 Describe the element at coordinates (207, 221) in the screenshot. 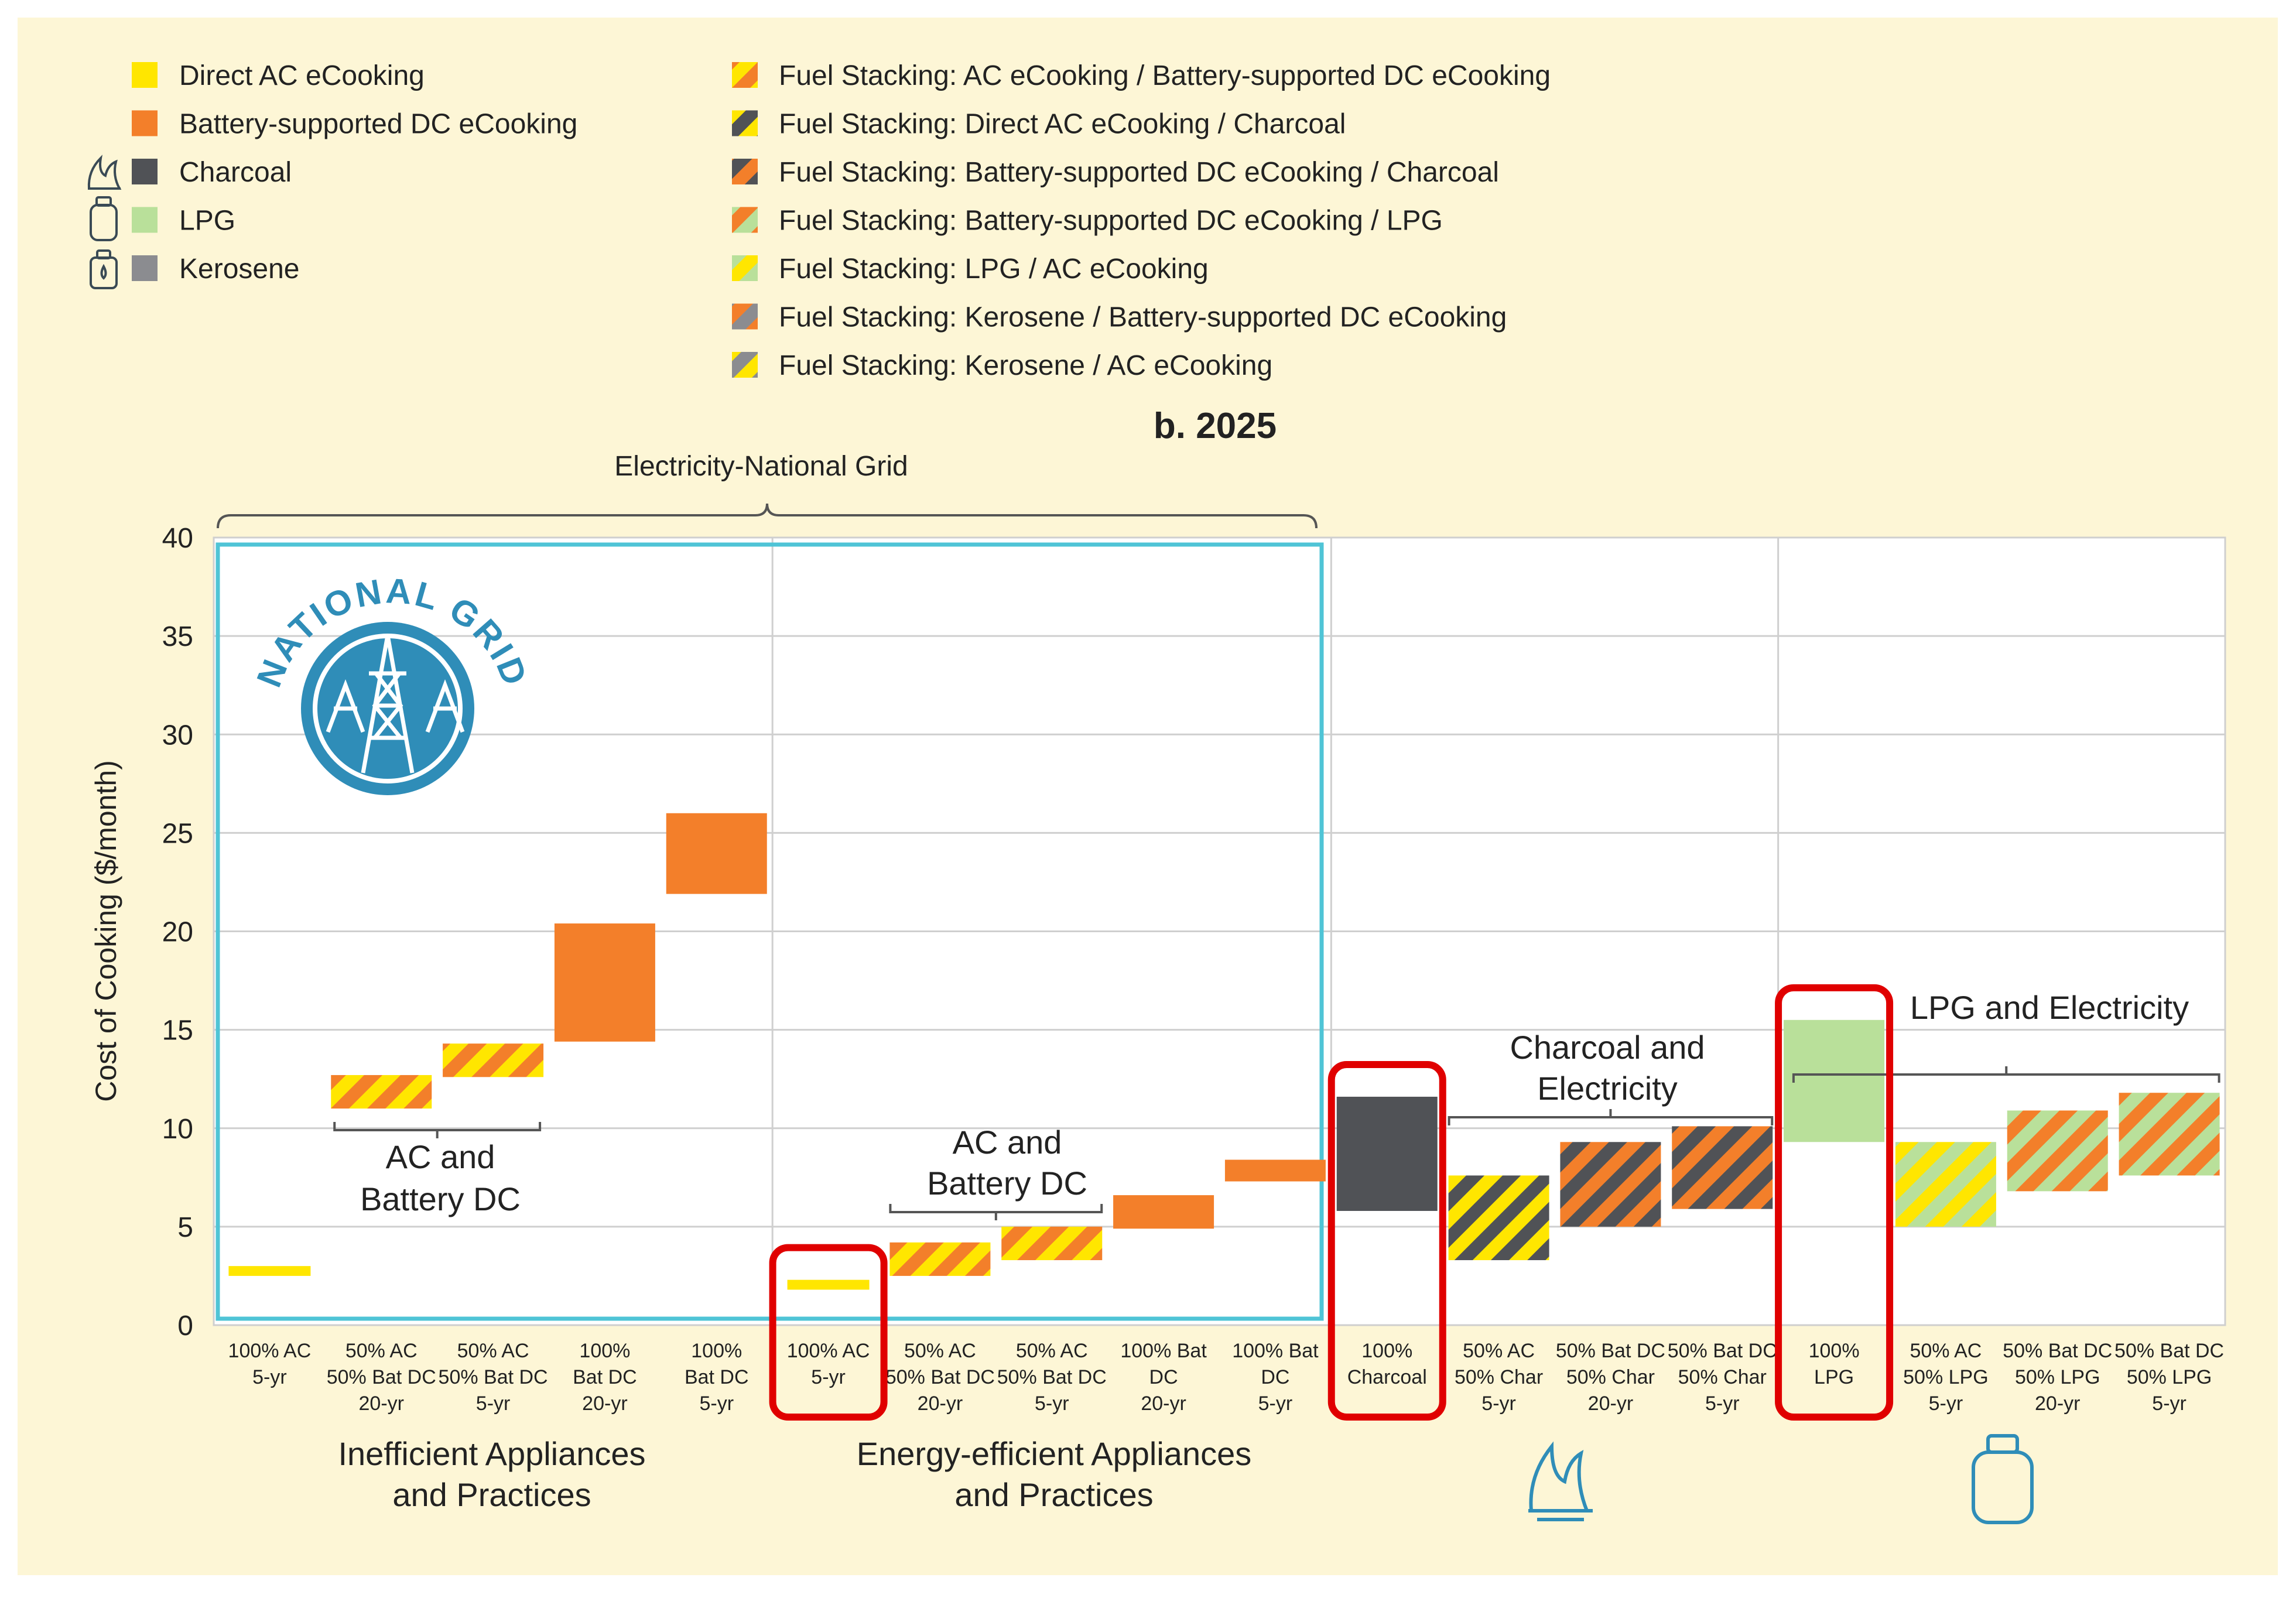

I see `legend-label: LPG` at that location.